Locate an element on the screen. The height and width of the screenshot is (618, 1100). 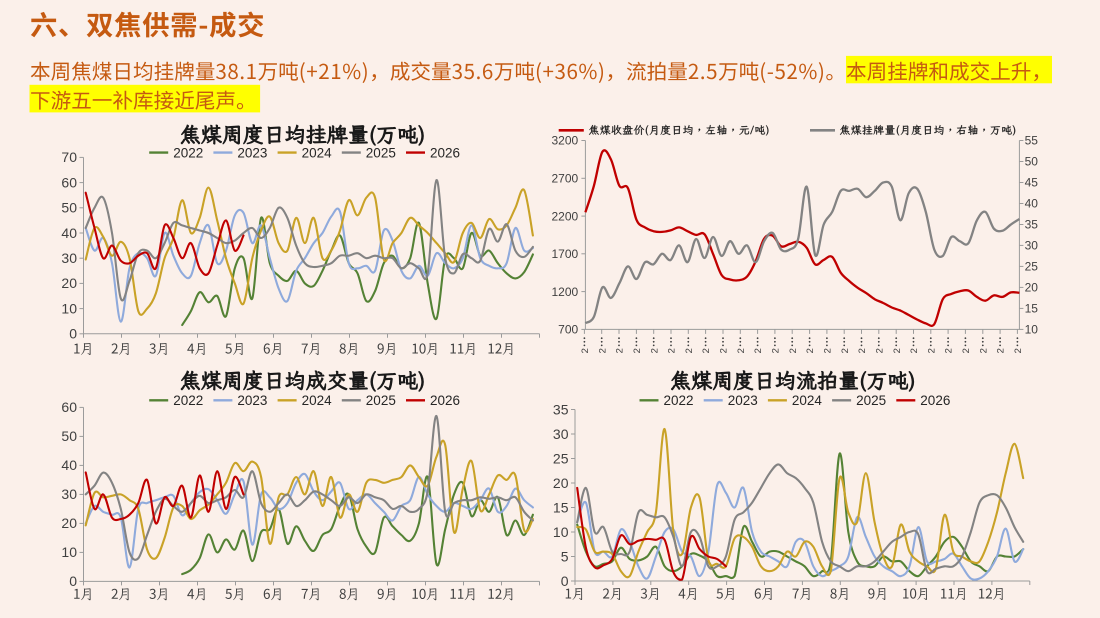
svg-text: 700 is located at coordinates (568, 330).